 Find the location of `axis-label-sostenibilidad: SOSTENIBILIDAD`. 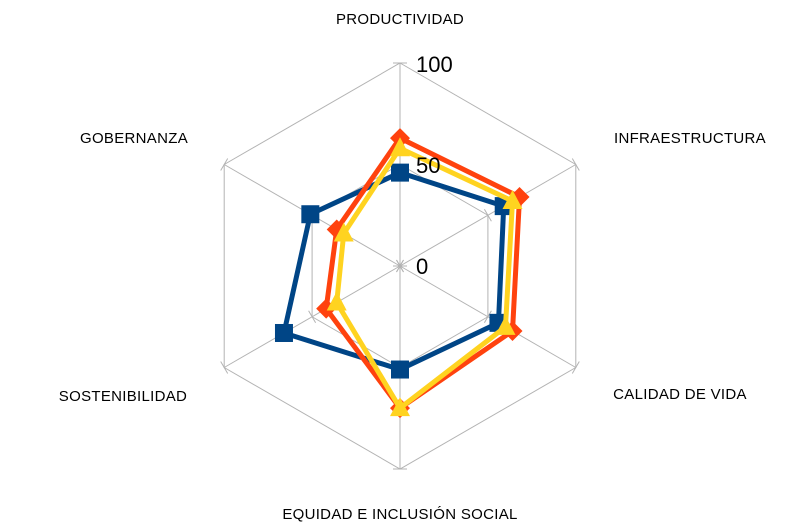

axis-label-sostenibilidad: SOSTENIBILIDAD is located at coordinates (123, 396).